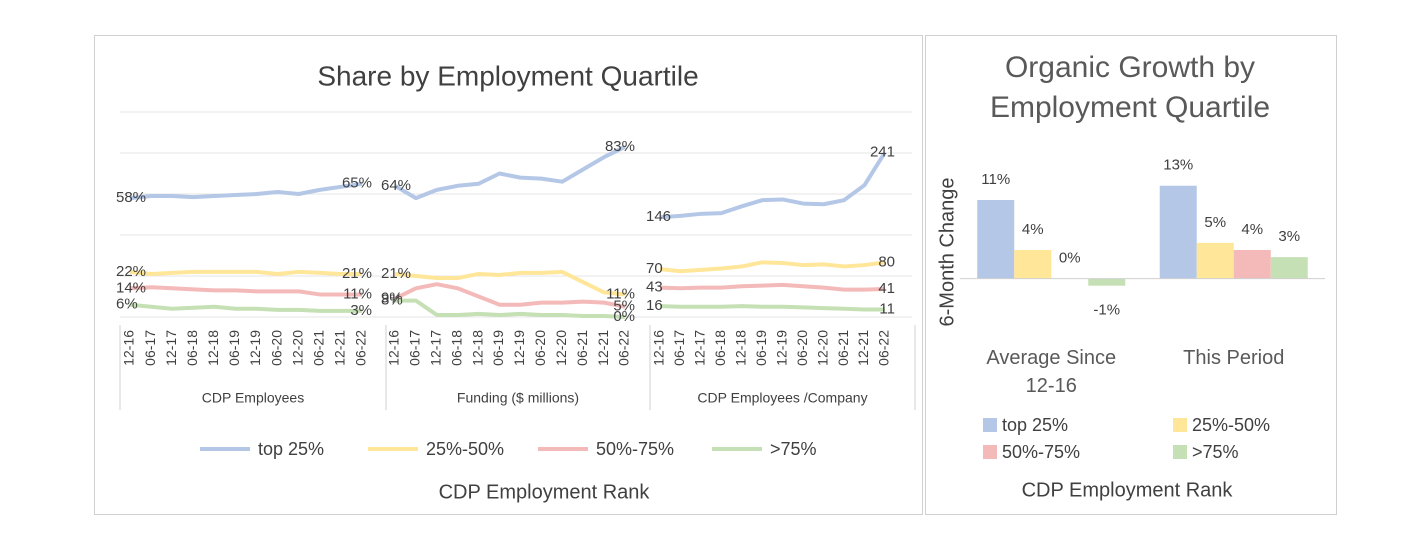 The image size is (1406, 552). What do you see at coordinates (887, 308) in the screenshot?
I see `data-label: 11` at bounding box center [887, 308].